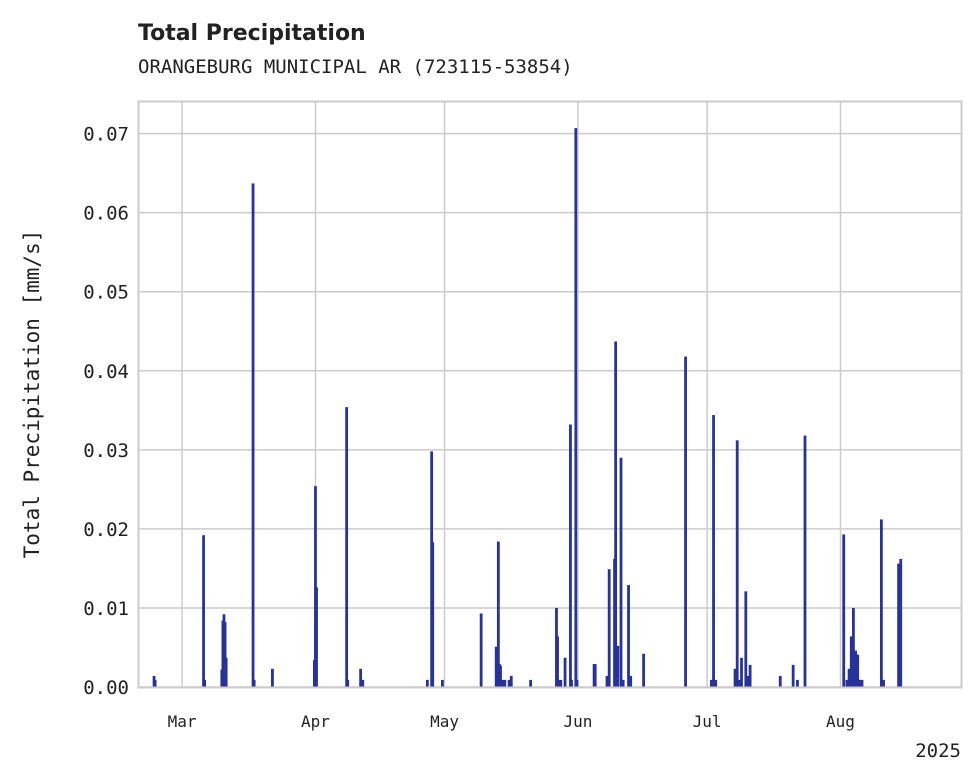 This screenshot has height=783, width=980. I want to click on x-axis-year-label: 2025, so click(938, 751).